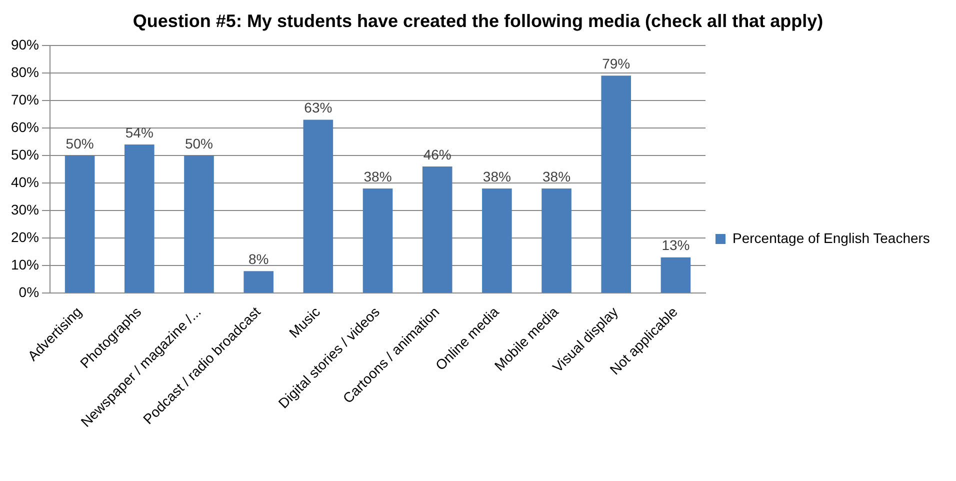 This screenshot has width=956, height=481. What do you see at coordinates (25, 182) in the screenshot?
I see `y-tick-label: 40%` at bounding box center [25, 182].